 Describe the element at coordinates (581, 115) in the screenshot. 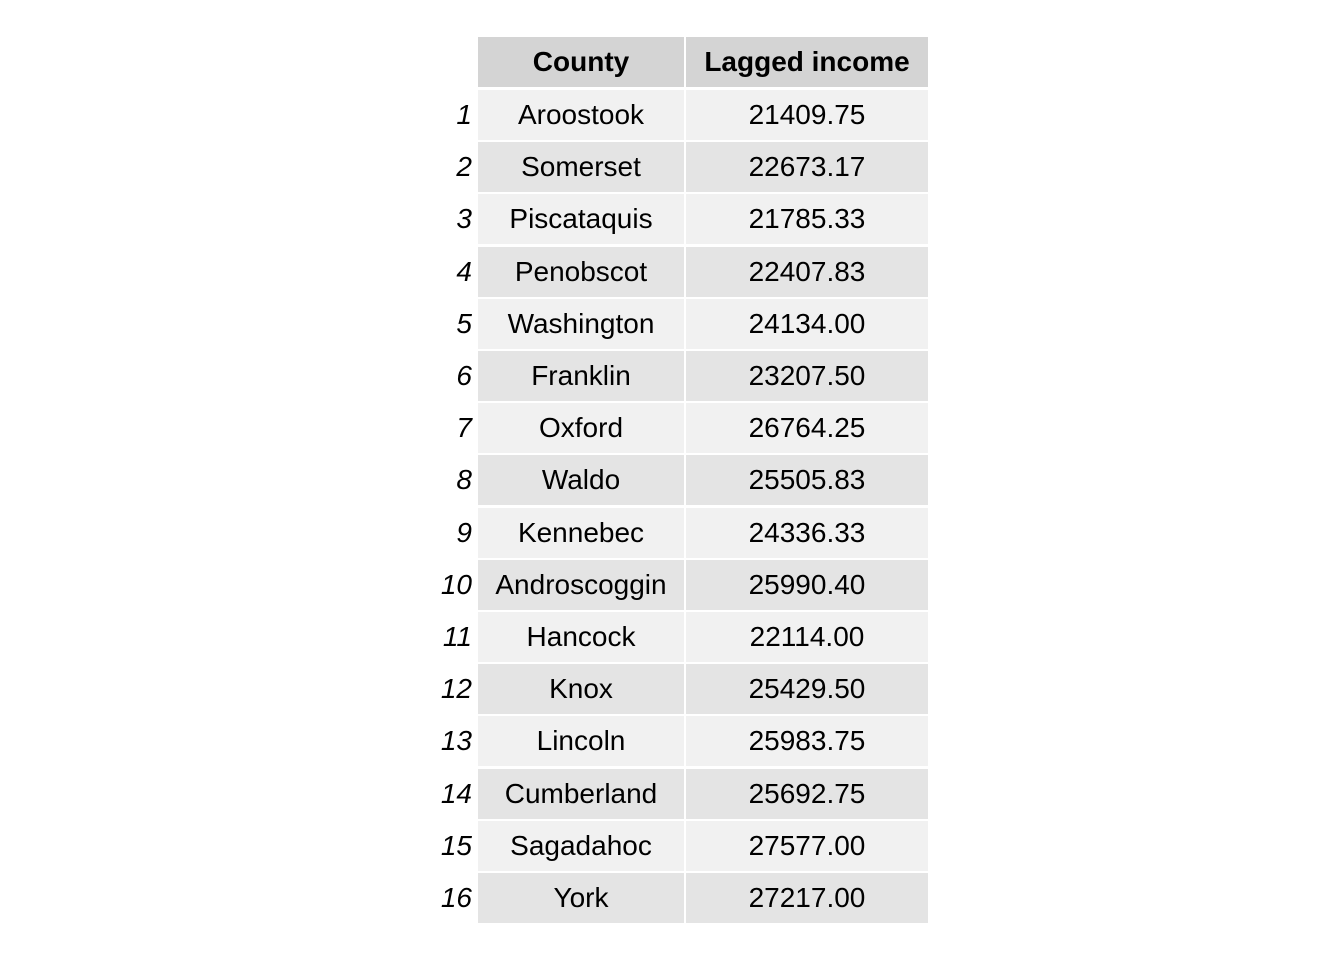

I see `county-cell: Aroostook` at that location.